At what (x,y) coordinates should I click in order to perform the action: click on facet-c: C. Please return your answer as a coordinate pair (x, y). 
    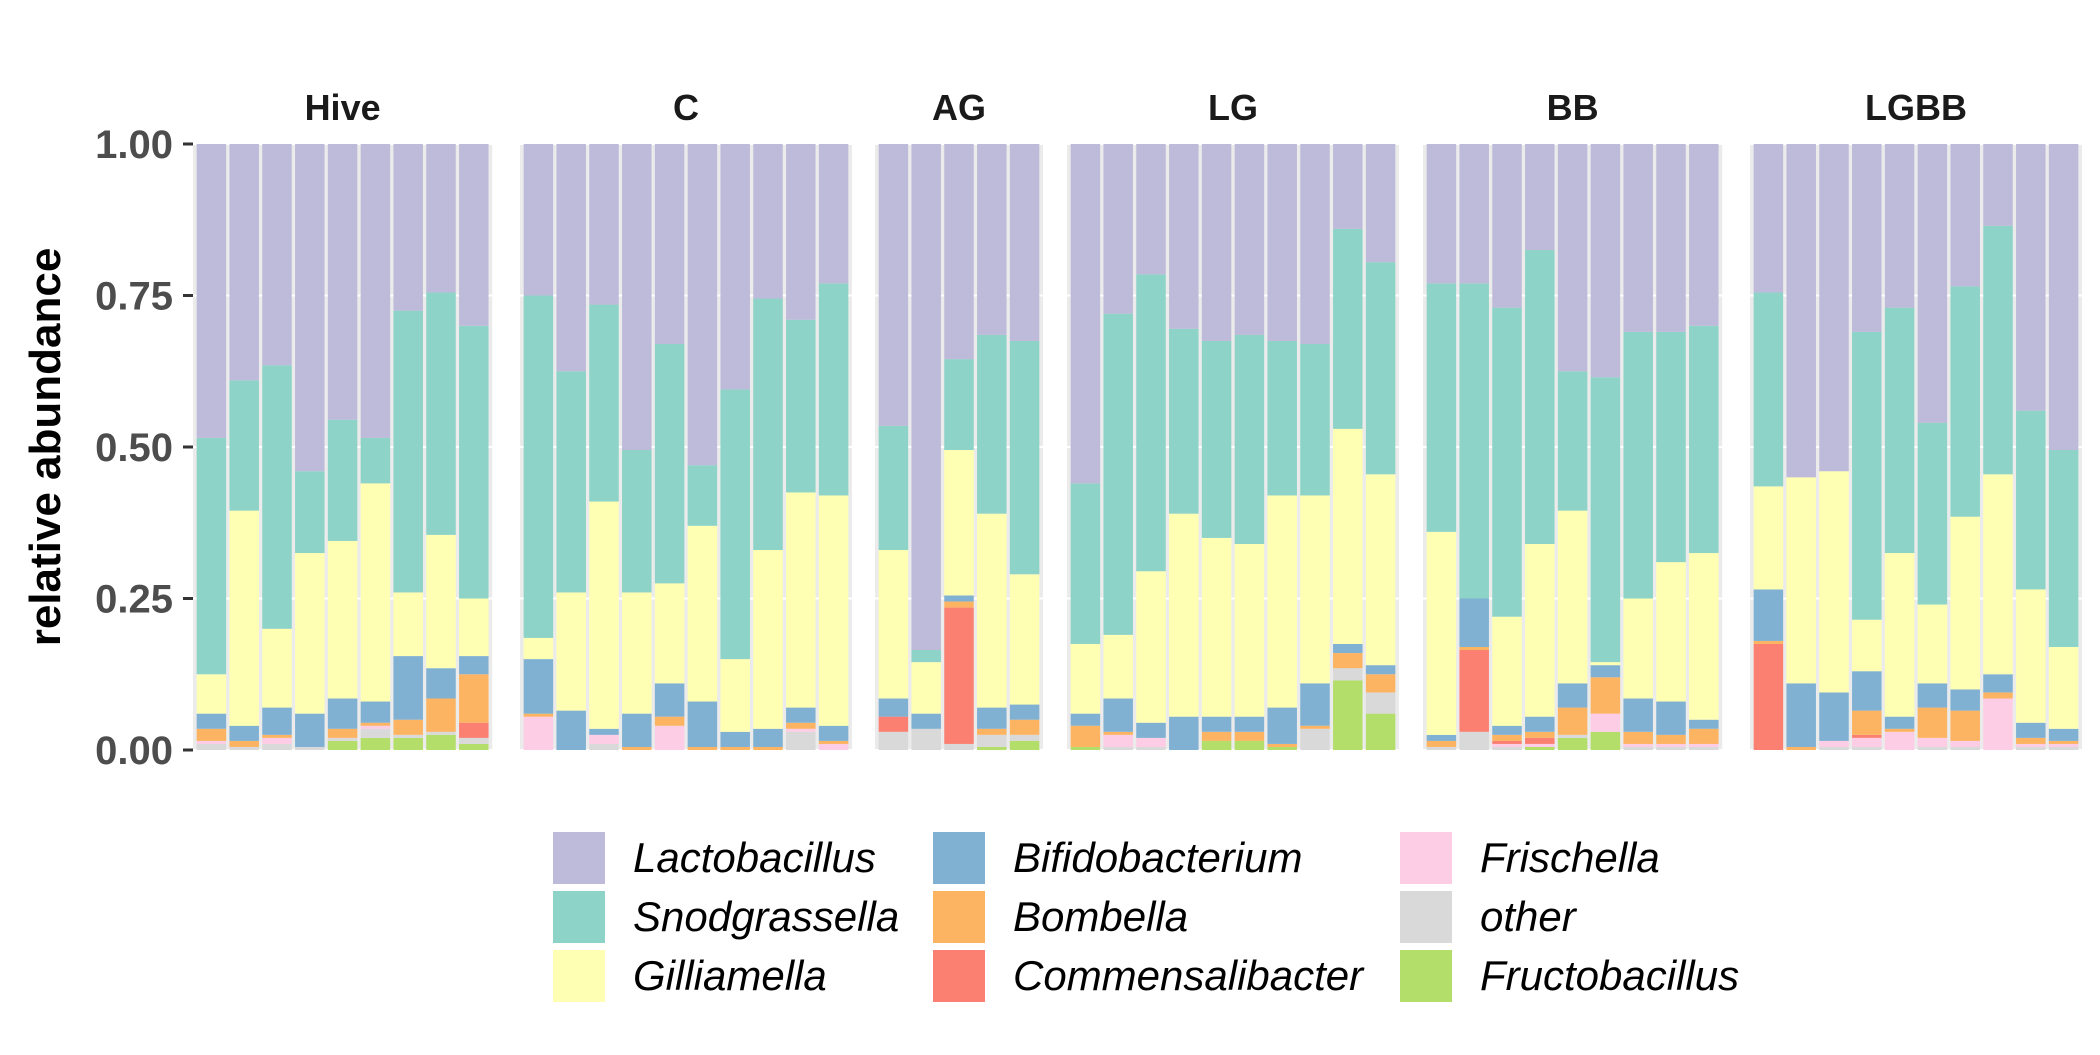
    Looking at the image, I should click on (686, 419).